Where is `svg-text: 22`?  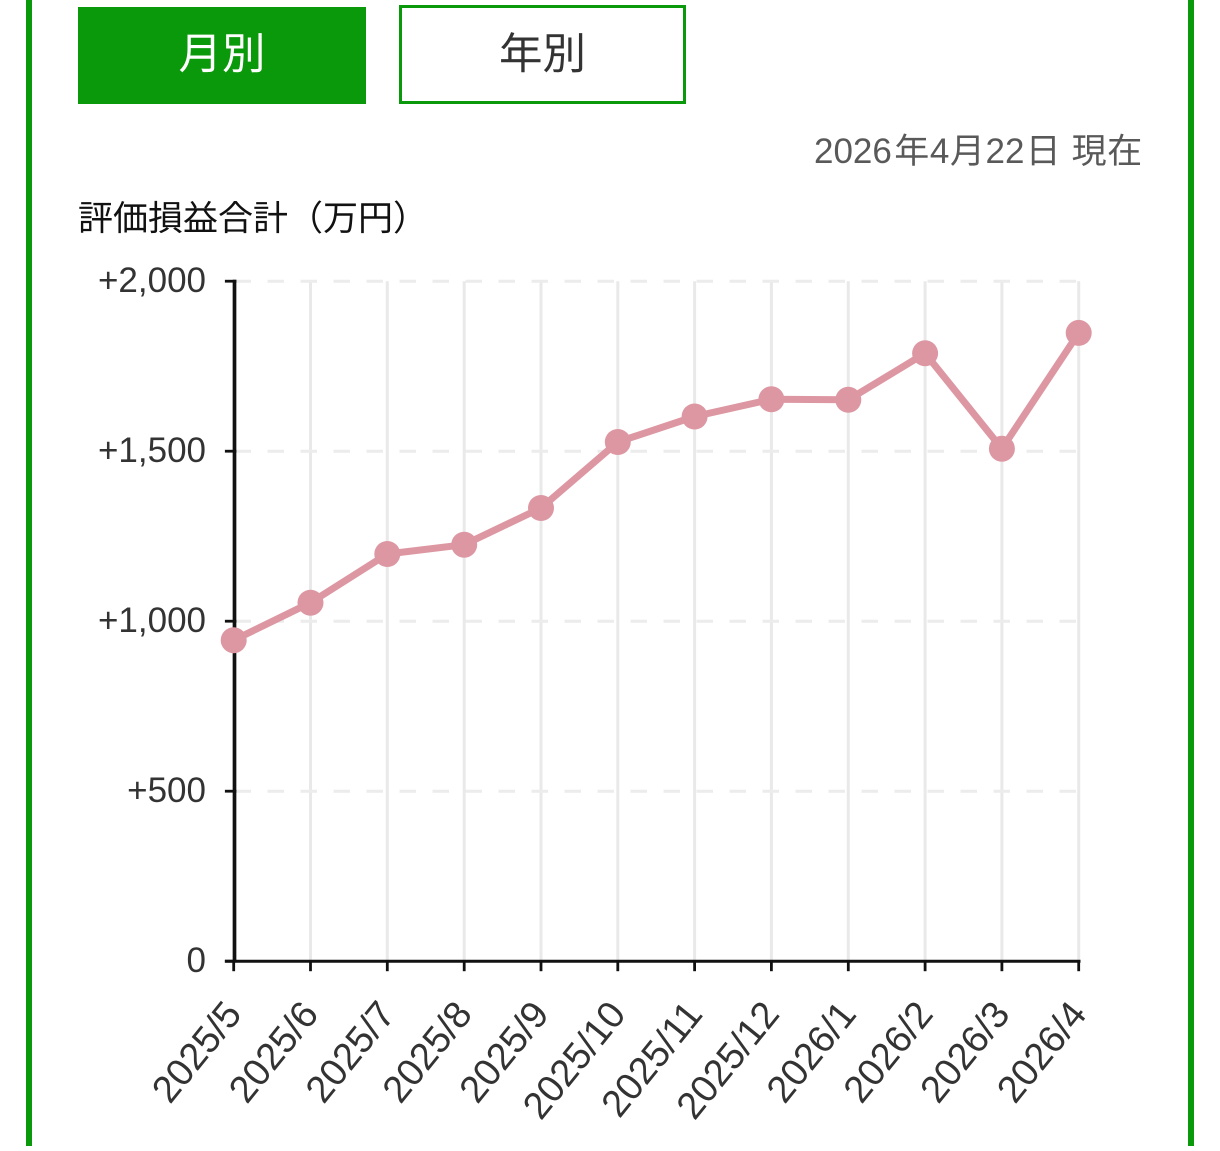 svg-text: 22 is located at coordinates (1005, 151).